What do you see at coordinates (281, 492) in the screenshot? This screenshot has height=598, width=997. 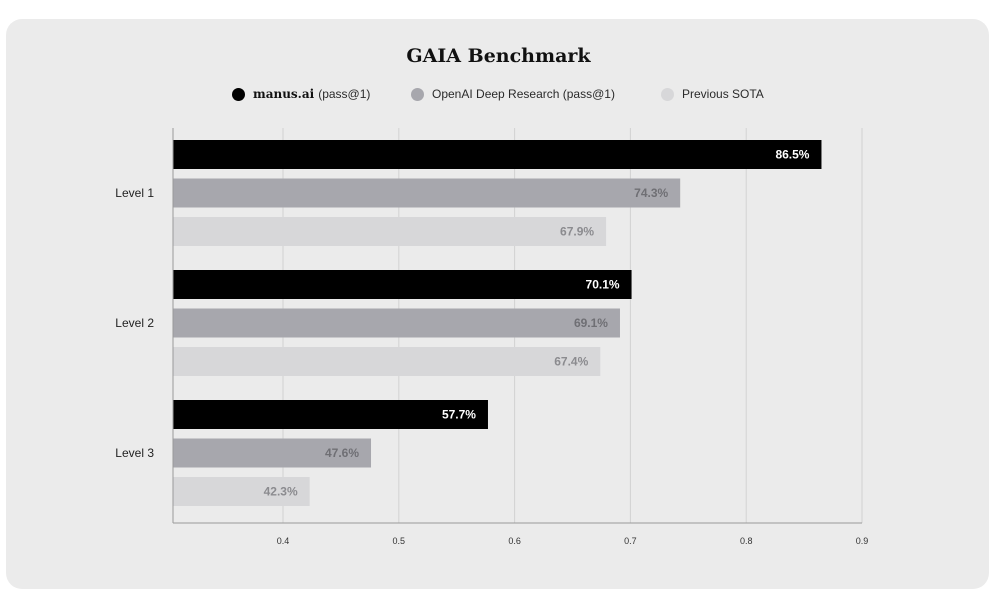 I see `bar-value-label-2-2: 42.3%` at bounding box center [281, 492].